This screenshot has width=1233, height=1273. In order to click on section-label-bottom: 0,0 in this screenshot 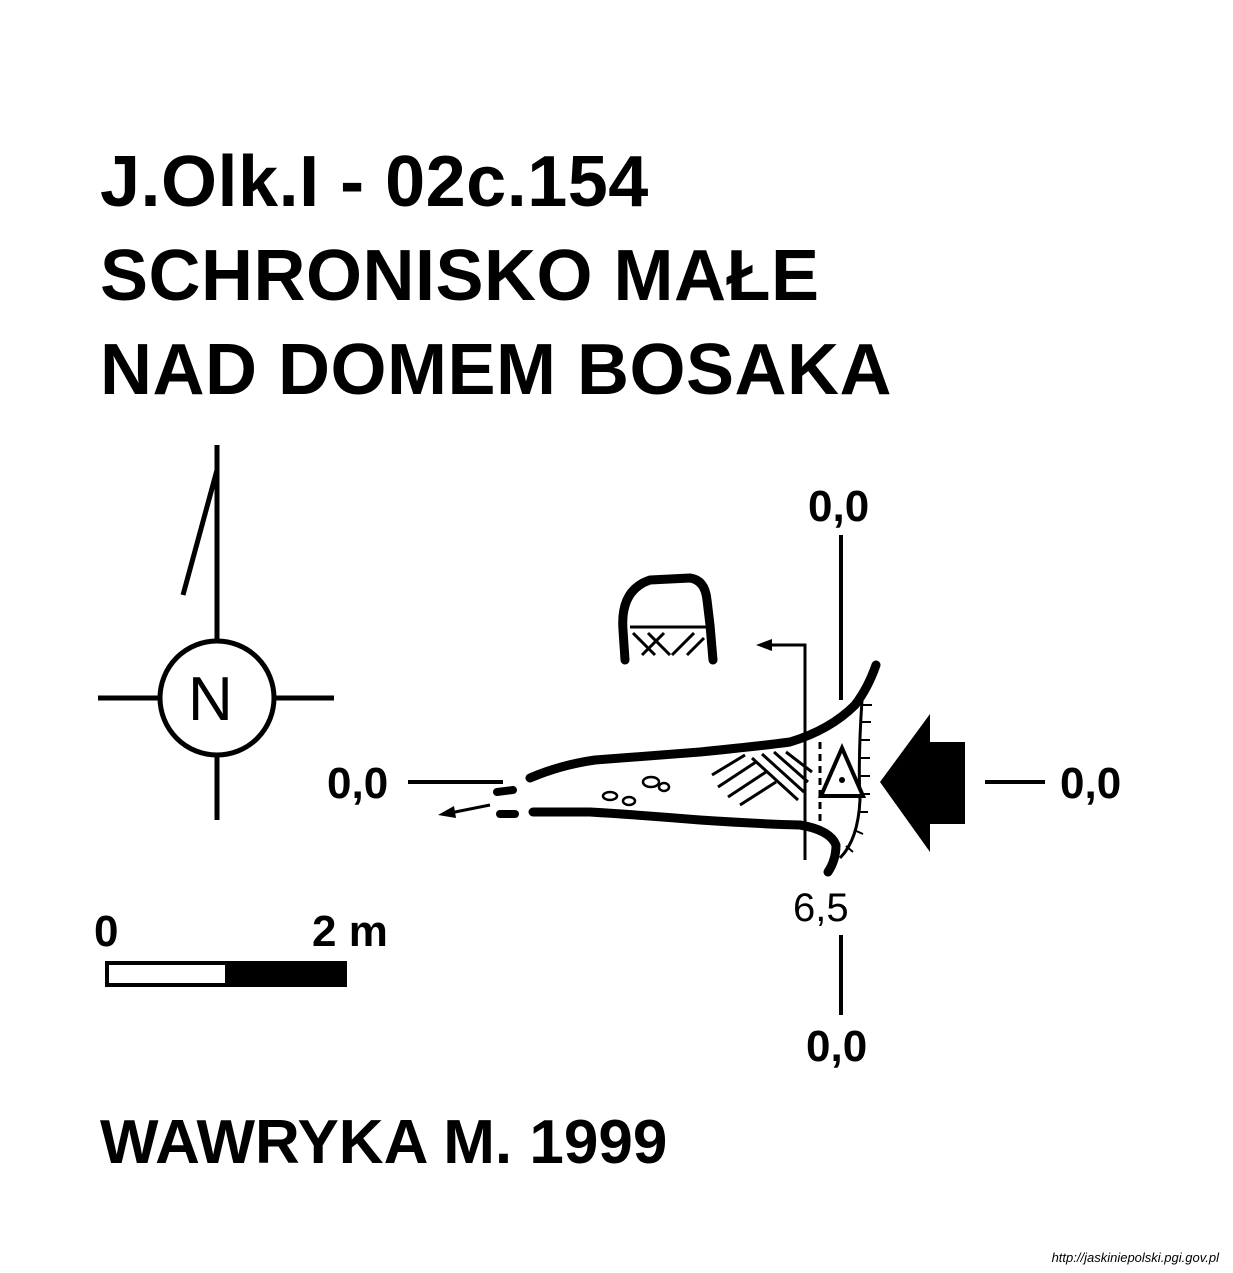, I will do `click(837, 1046)`.